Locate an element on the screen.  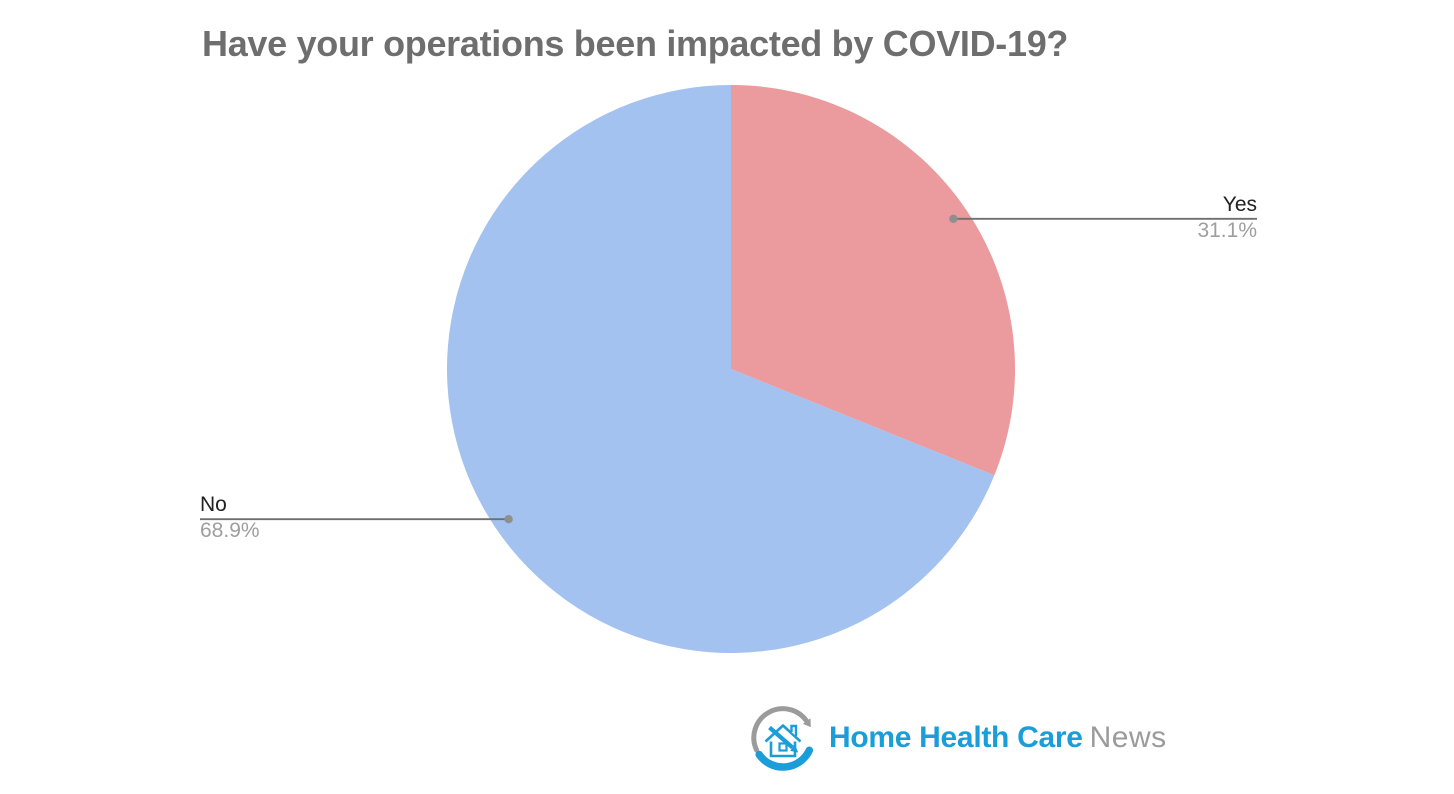
logo-text-bold: Home Health Care is located at coordinates (956, 737).